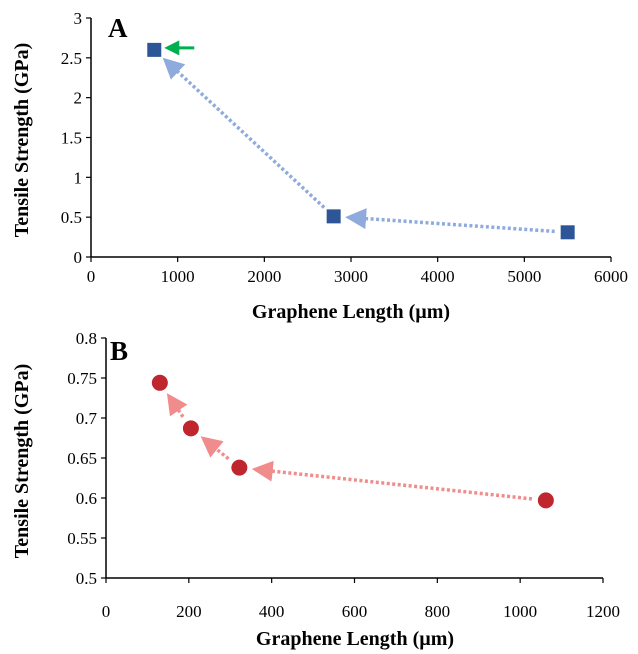 Image resolution: width=638 pixels, height=654 pixels. Describe the element at coordinates (118, 28) in the screenshot. I see `panel-label: A` at that location.